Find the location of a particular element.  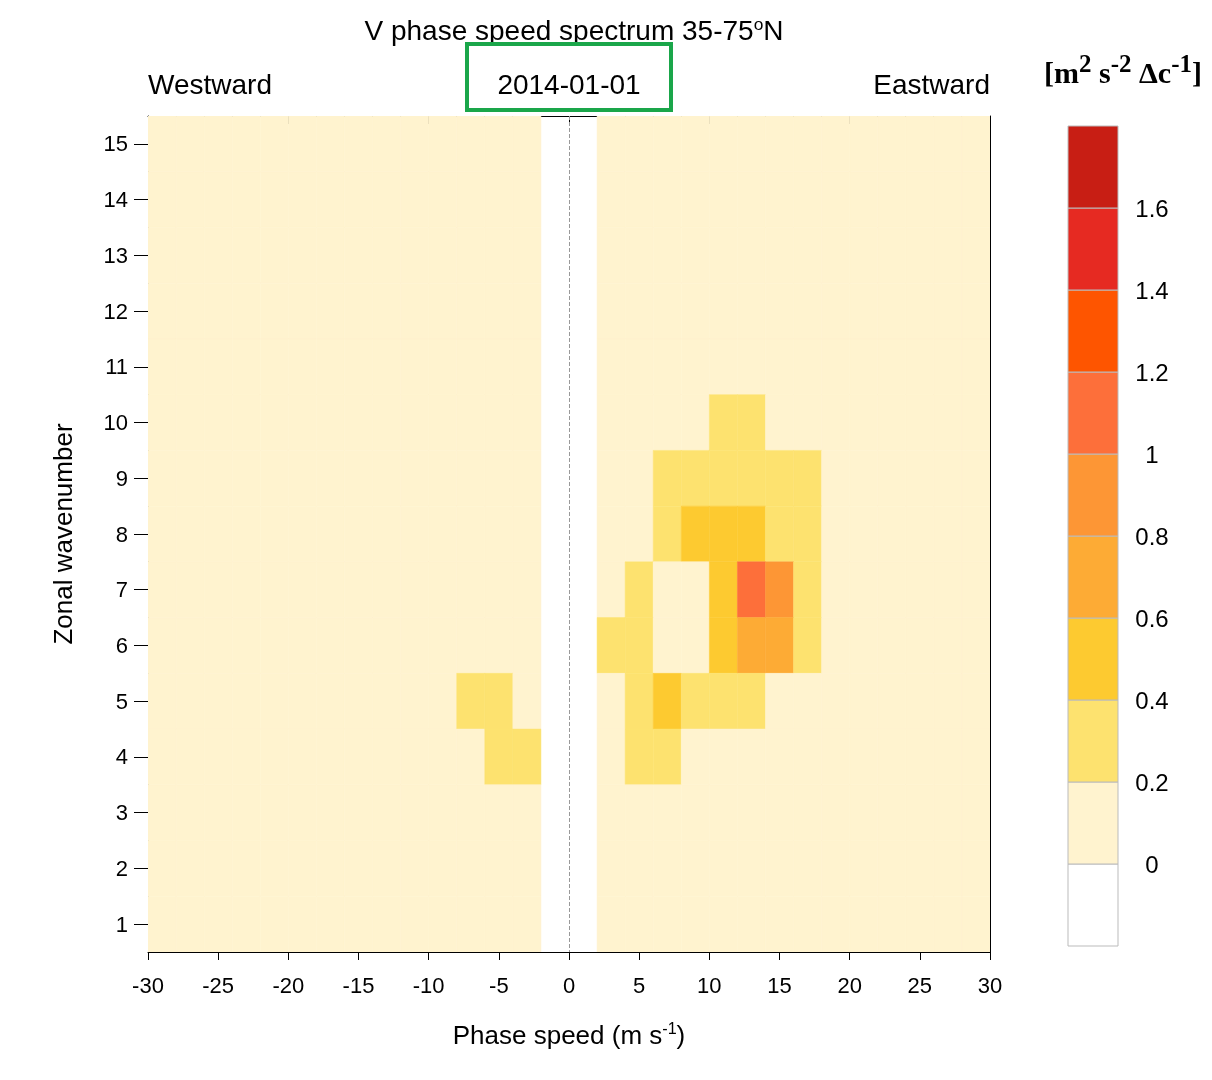

x-tick-label: 20 is located at coordinates (849, 985).